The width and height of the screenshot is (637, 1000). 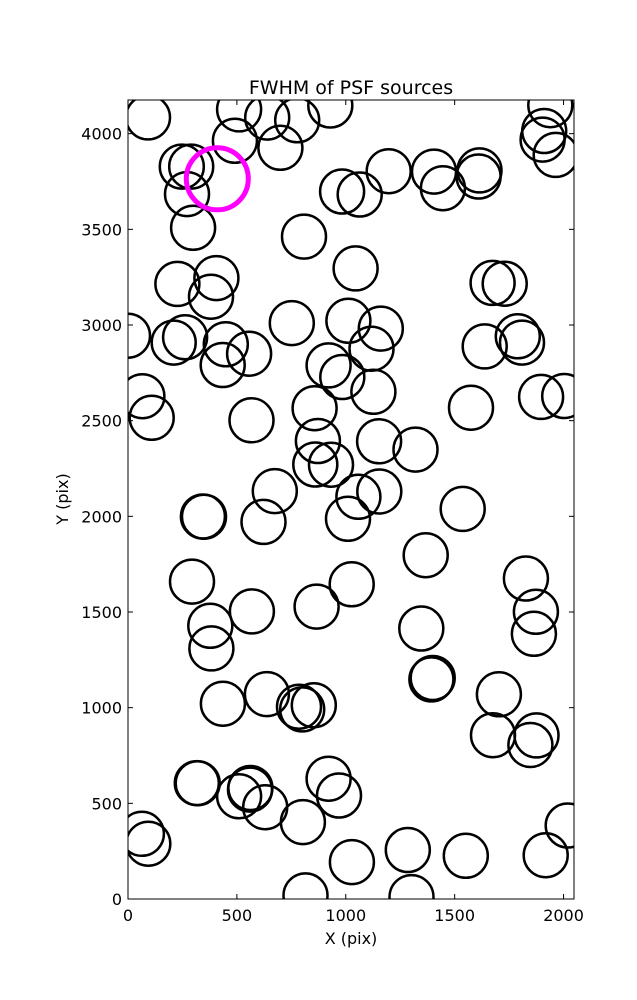 I want to click on y-tick-label: 500, so click(x=106, y=803).